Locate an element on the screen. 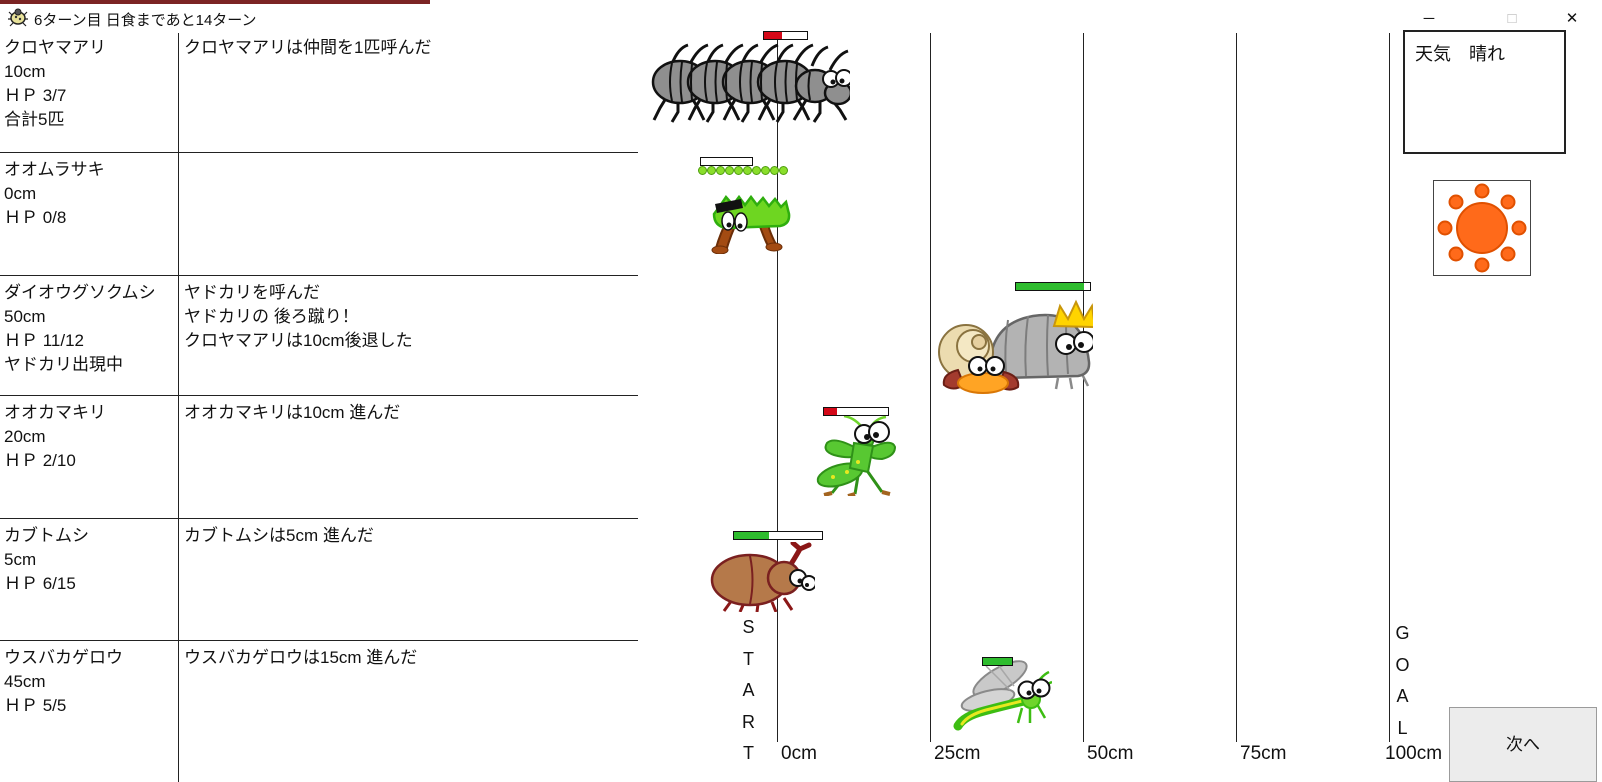 This screenshot has width=1602, height=782. table-row-oomurasaki: オオムラサキ 0cm ＨＰ 0/8 is located at coordinates (319, 213).